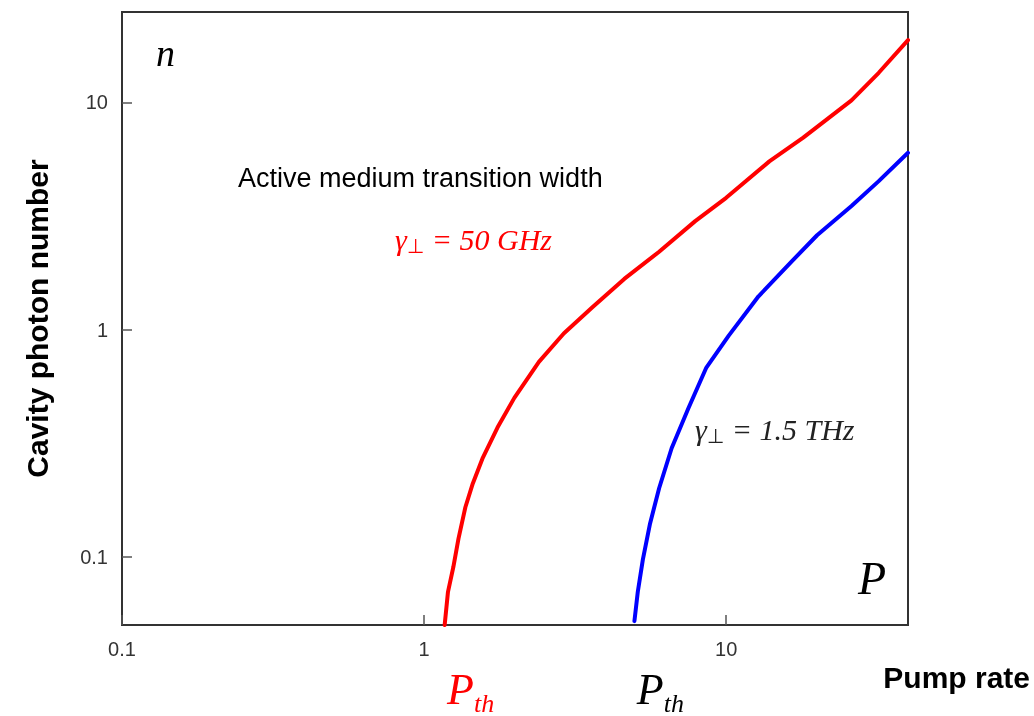 The image size is (1034, 716). I want to click on x-tick-label: 1, so click(424, 649).